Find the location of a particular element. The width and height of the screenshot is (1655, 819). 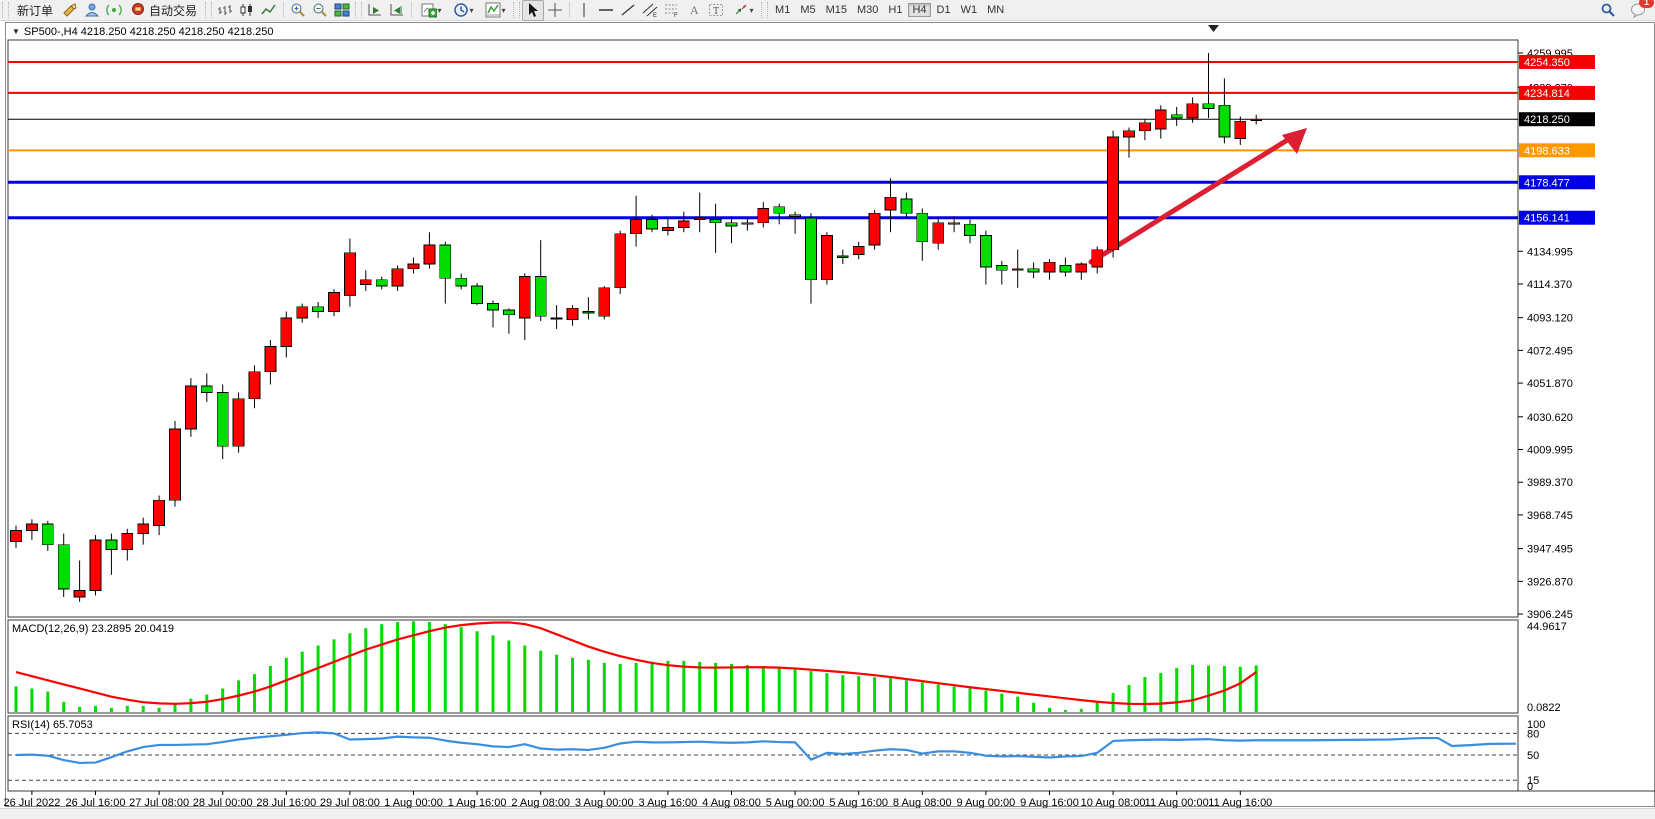

trend-arrow is located at coordinates (1190, 200).